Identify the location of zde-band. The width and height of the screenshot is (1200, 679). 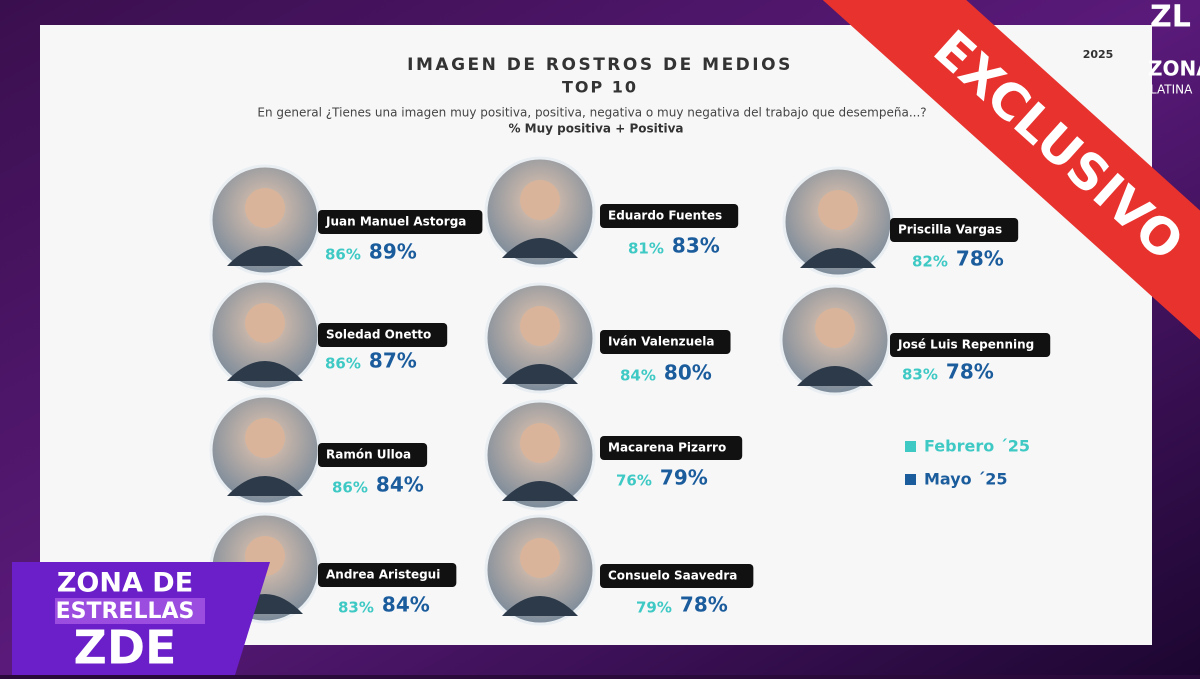
(130, 611).